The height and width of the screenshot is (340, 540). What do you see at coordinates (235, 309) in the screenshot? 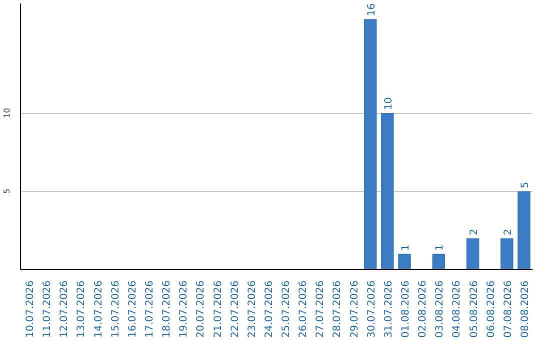
I see `x-tick-label: 22.07.2026` at bounding box center [235, 309].